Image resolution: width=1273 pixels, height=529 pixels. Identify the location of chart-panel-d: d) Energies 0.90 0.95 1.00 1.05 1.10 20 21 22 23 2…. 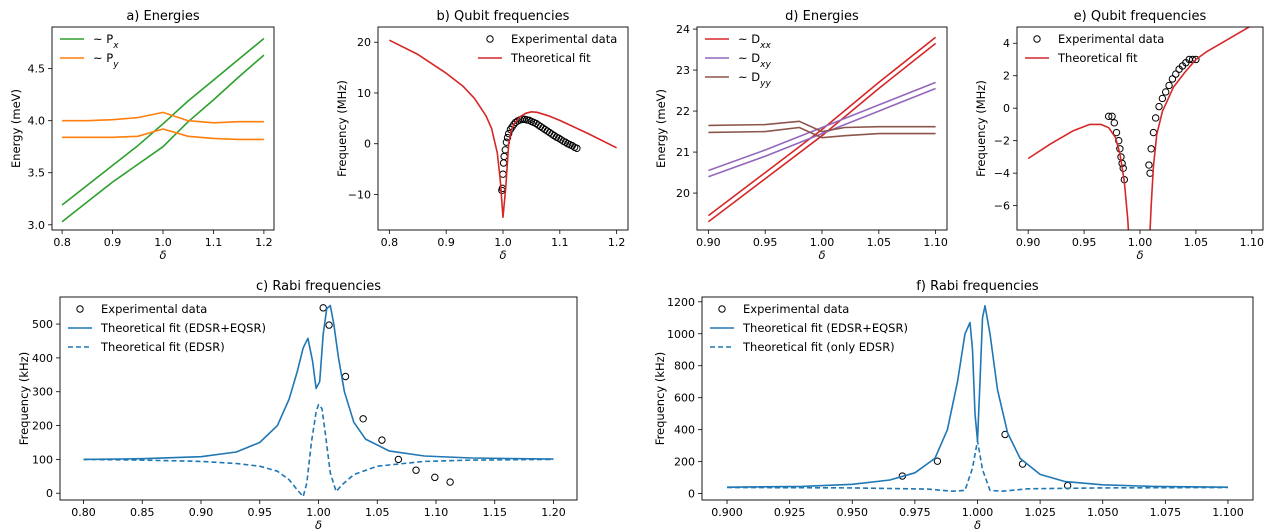
(801, 135).